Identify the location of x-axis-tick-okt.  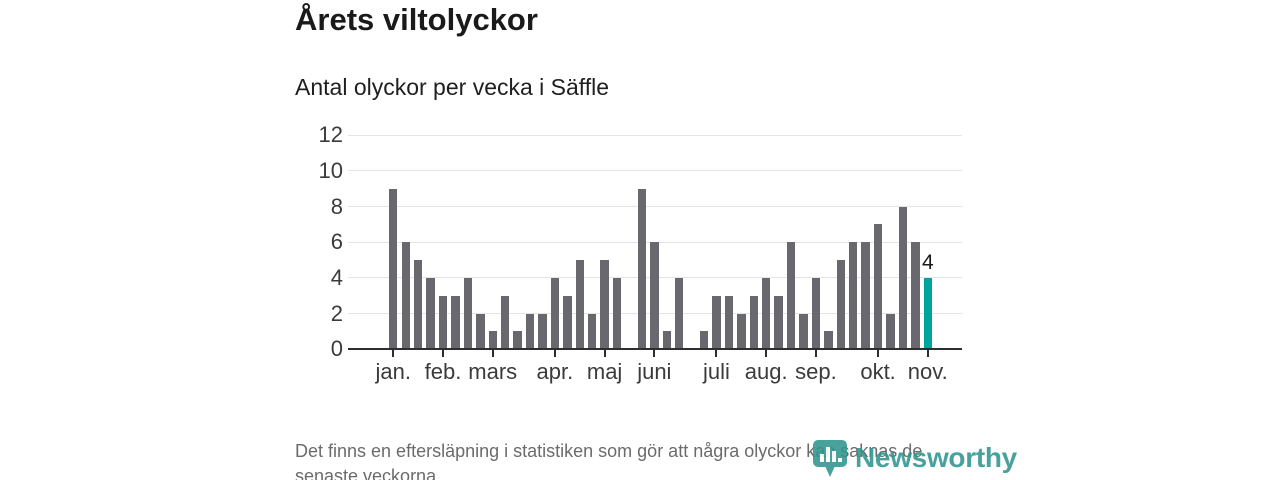
(878, 353).